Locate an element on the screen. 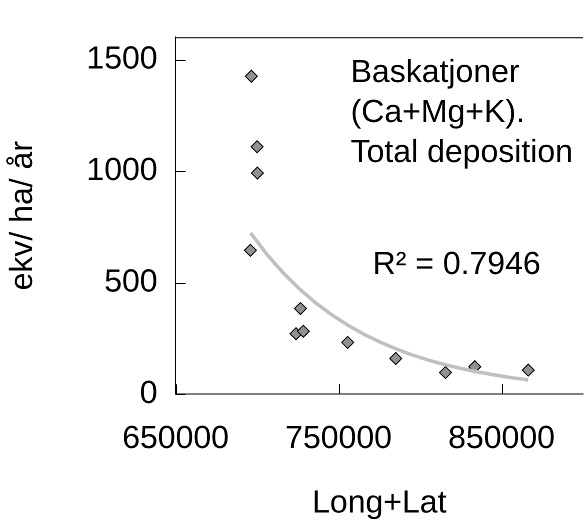  annotation: R² = 0.7946 is located at coordinates (456, 263).